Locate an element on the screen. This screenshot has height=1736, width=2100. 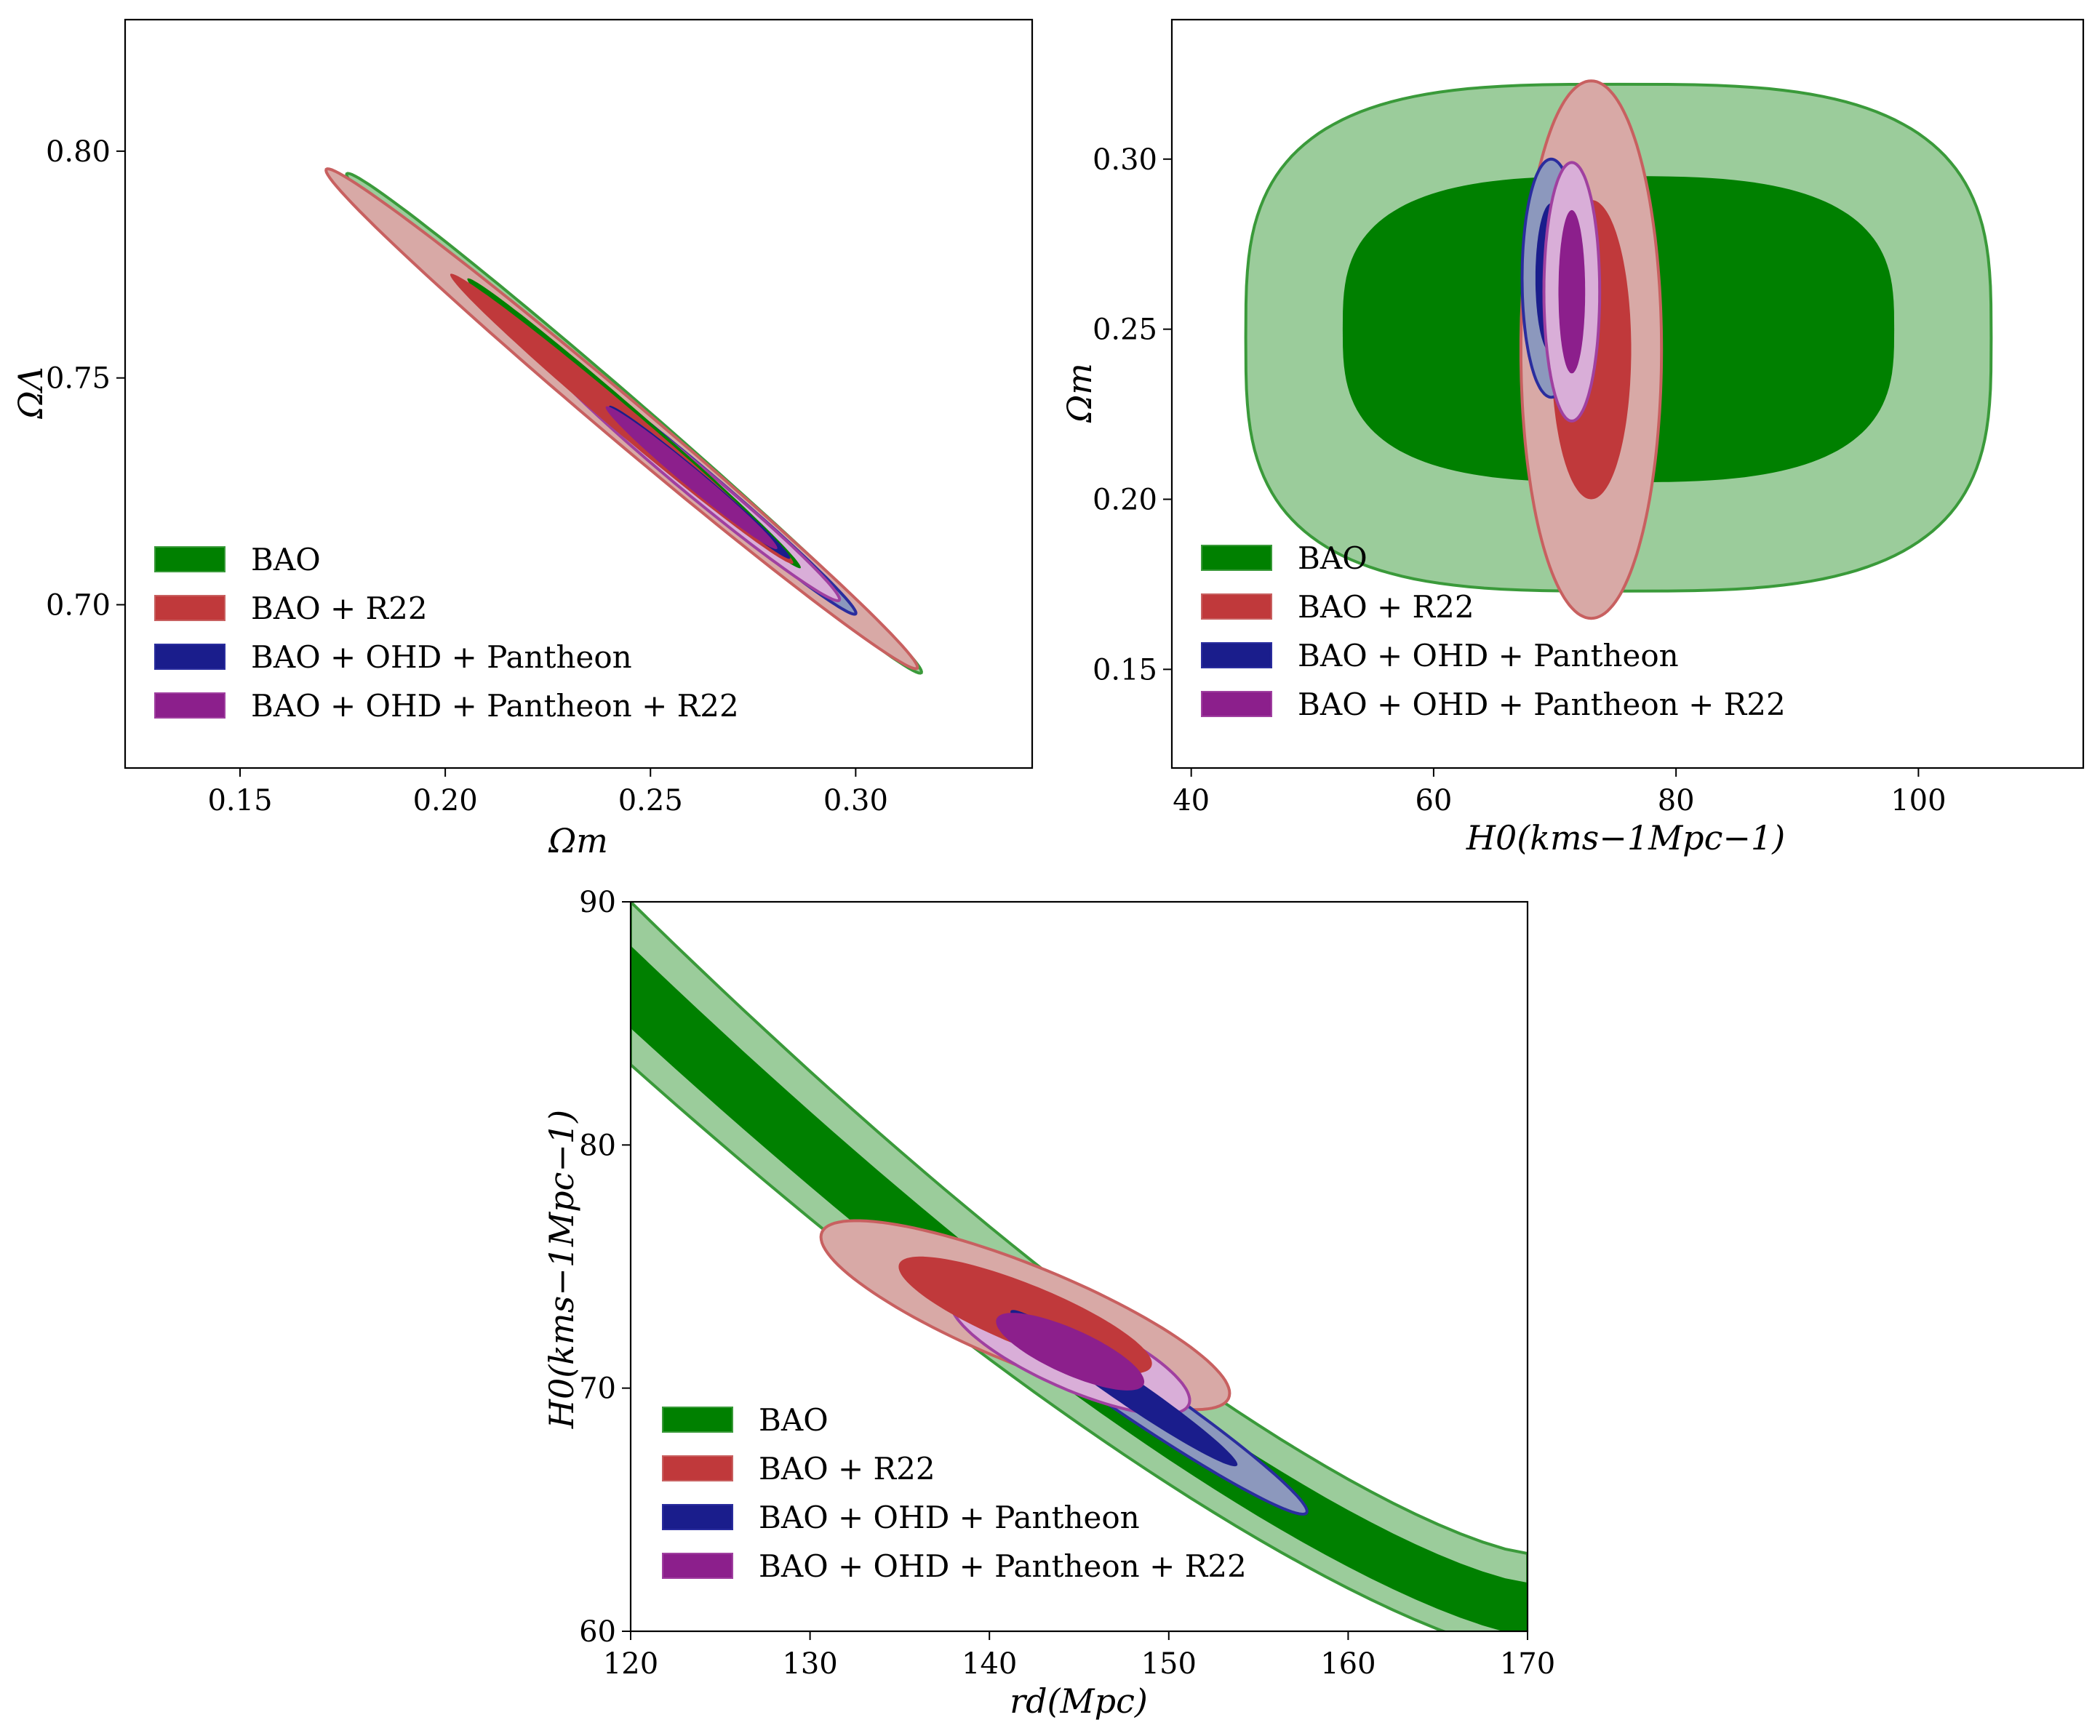
panel-h0-om-ylabel: Ωm is located at coordinates (1079, 393).